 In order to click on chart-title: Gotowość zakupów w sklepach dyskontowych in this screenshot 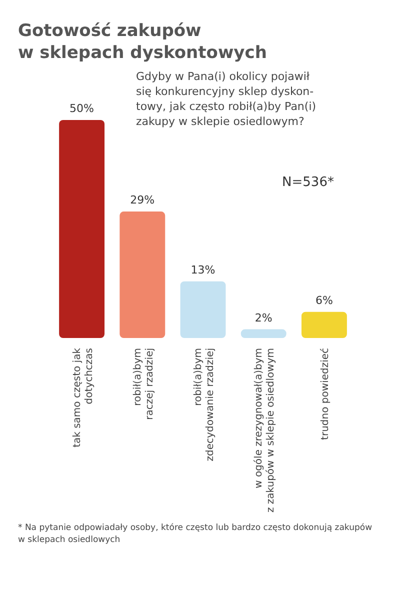, I will do `click(142, 42)`.